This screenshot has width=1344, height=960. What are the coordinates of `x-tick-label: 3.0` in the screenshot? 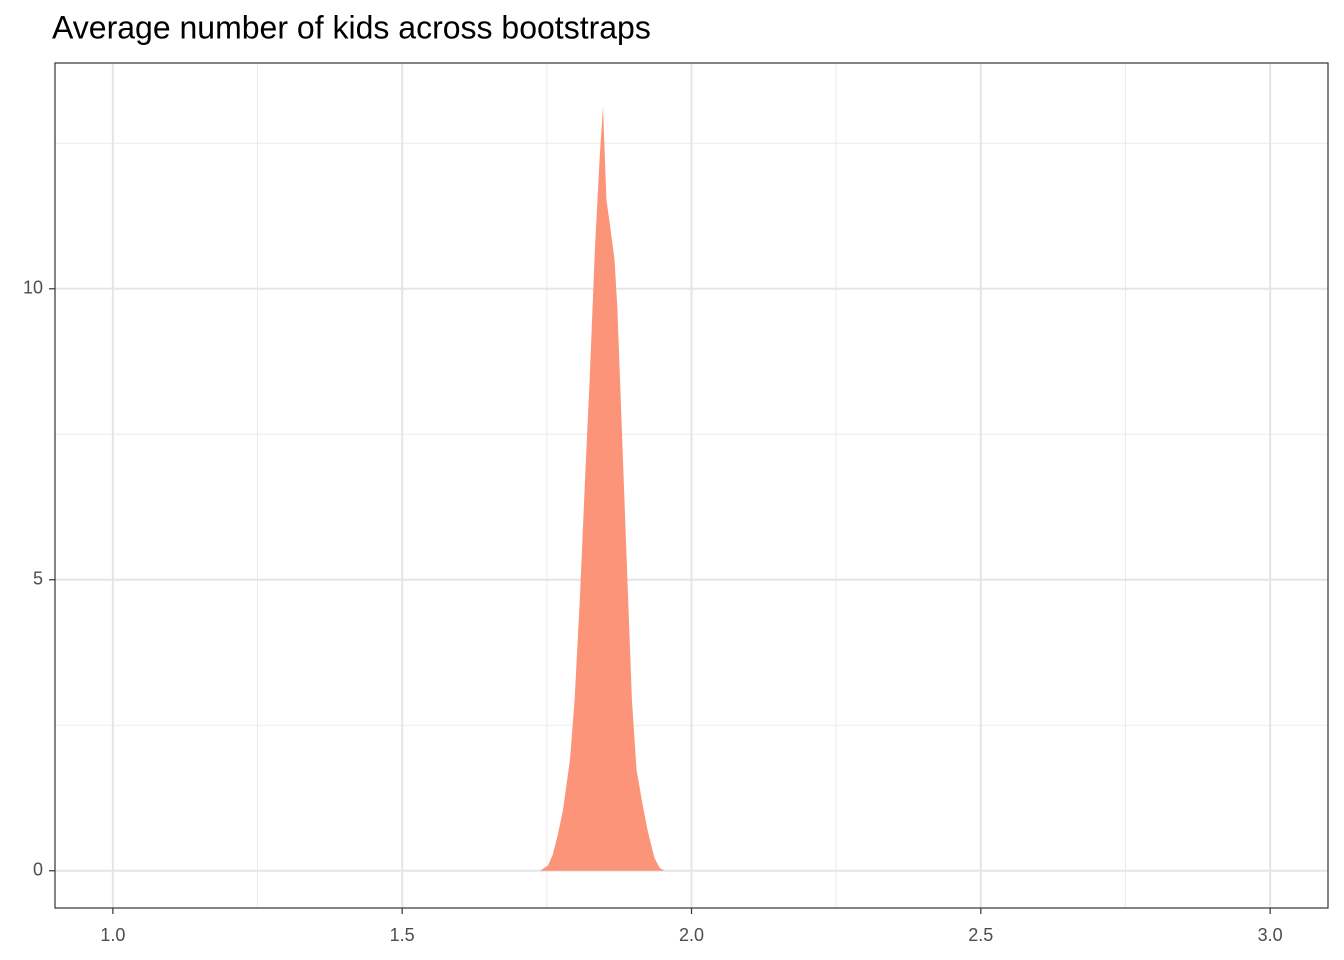 It's located at (1270, 935).